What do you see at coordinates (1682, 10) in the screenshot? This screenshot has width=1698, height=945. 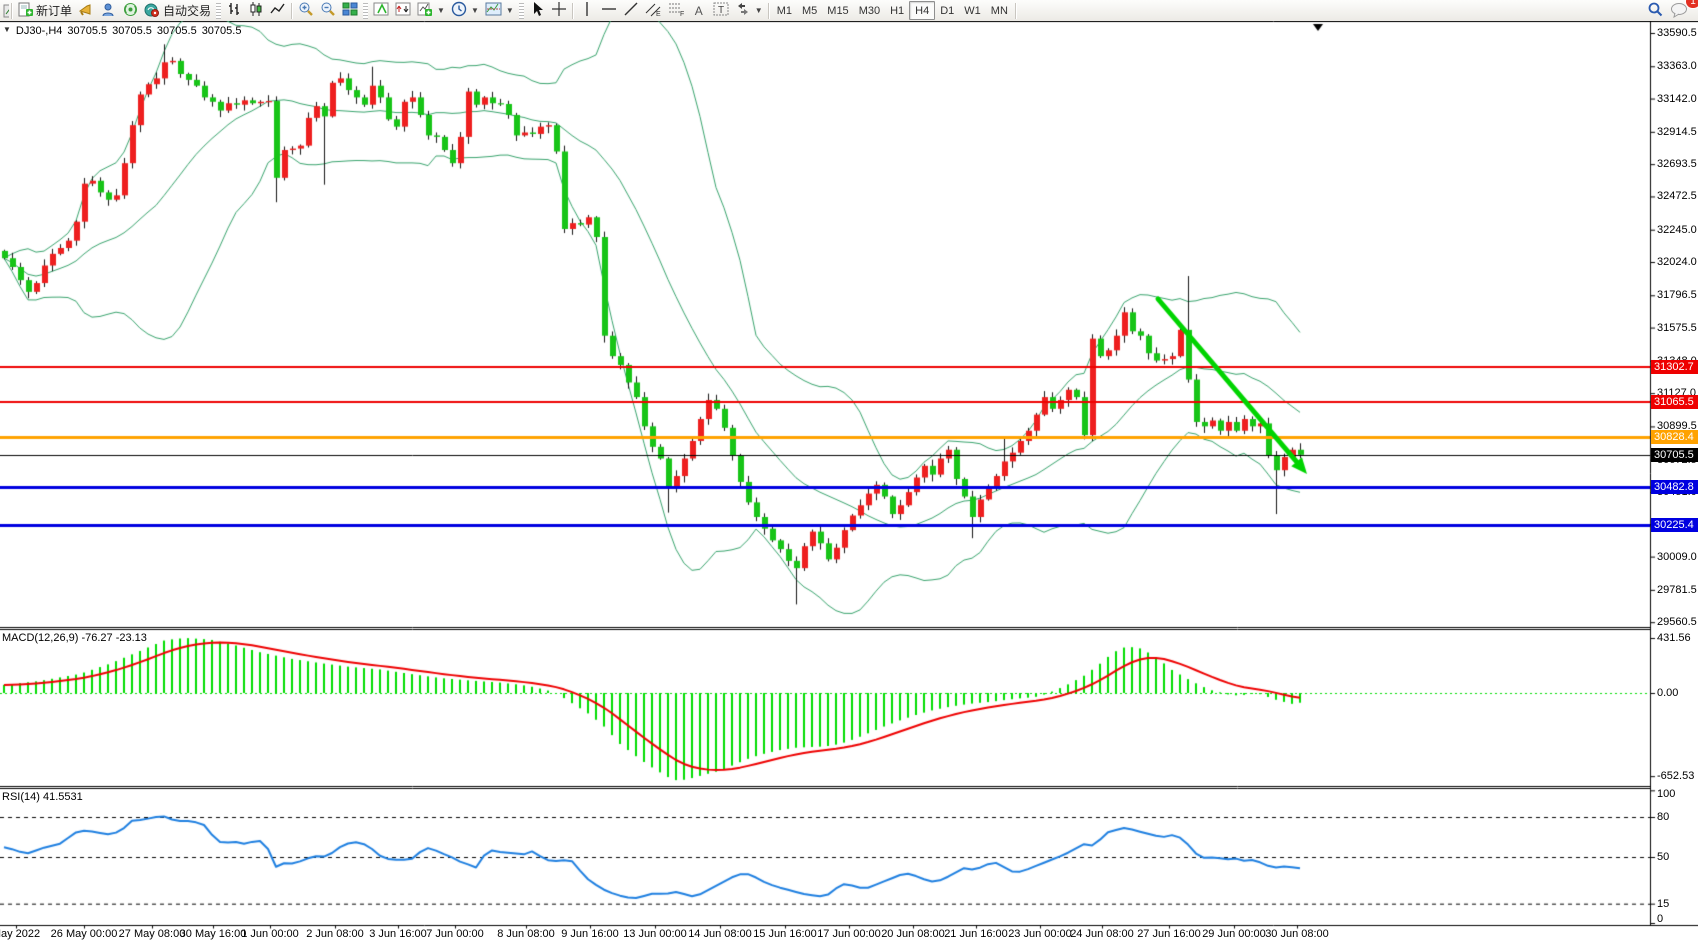 I see `chat-button: 1` at bounding box center [1682, 10].